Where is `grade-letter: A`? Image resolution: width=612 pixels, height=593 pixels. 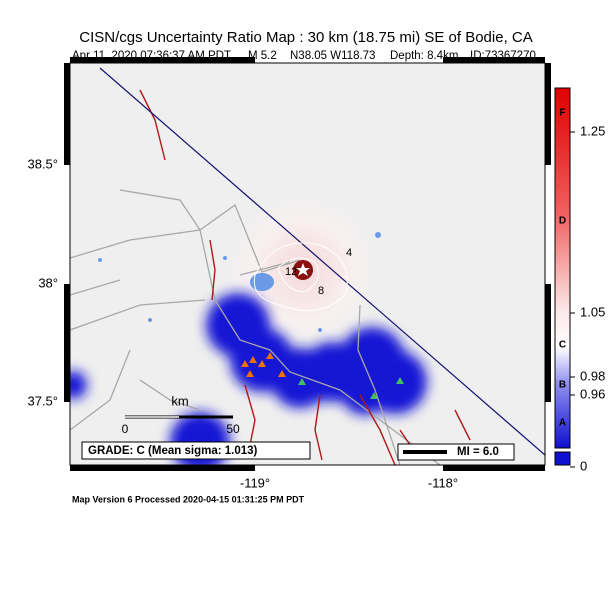 grade-letter: A is located at coordinates (562, 423).